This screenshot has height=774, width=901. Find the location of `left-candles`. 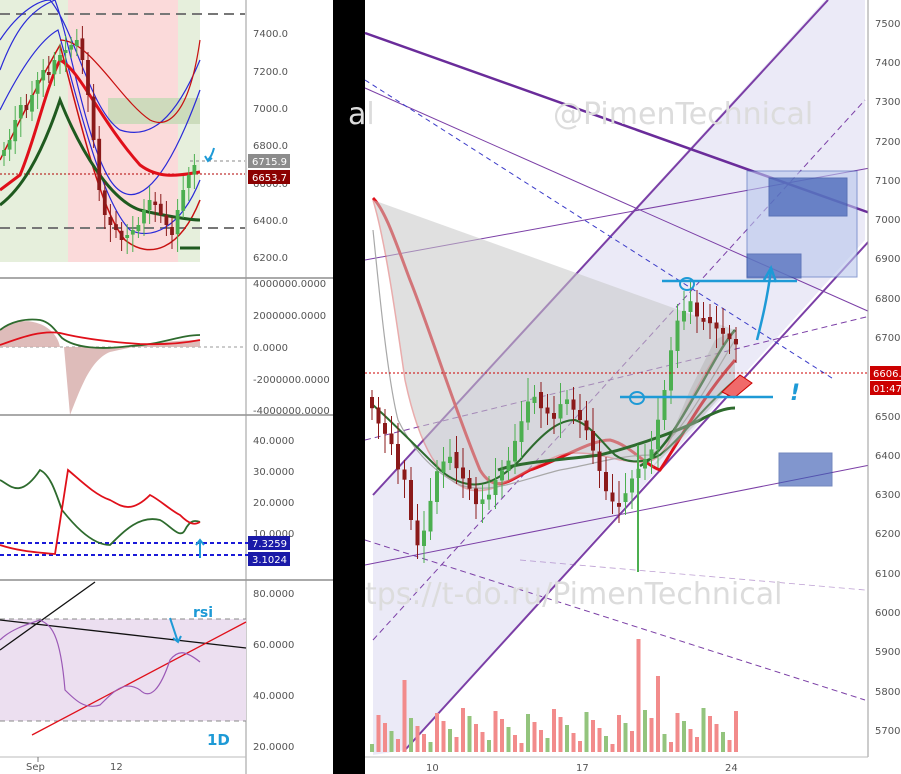

left-candles is located at coordinates (99, 140).